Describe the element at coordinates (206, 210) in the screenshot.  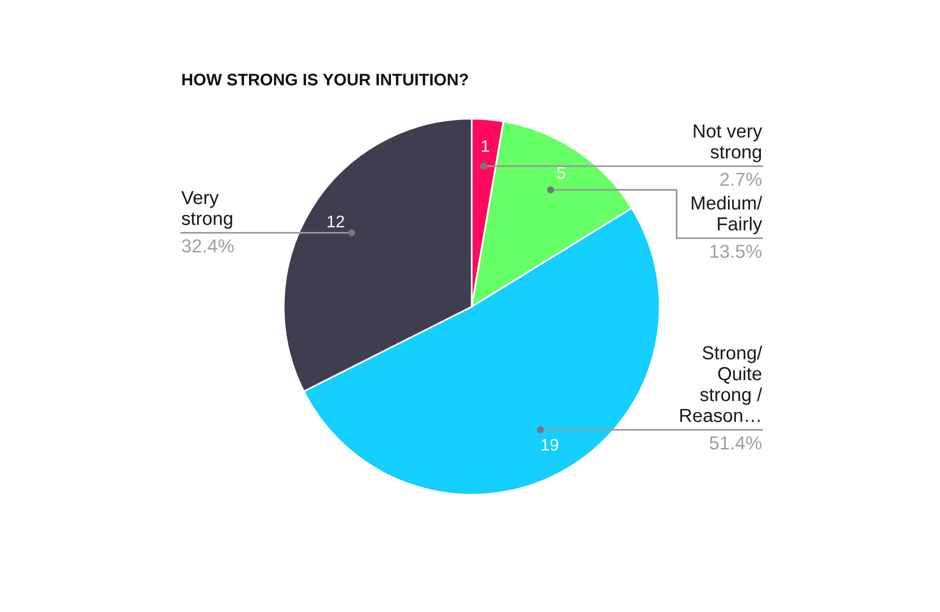
I see `slice-label: Very strong` at that location.